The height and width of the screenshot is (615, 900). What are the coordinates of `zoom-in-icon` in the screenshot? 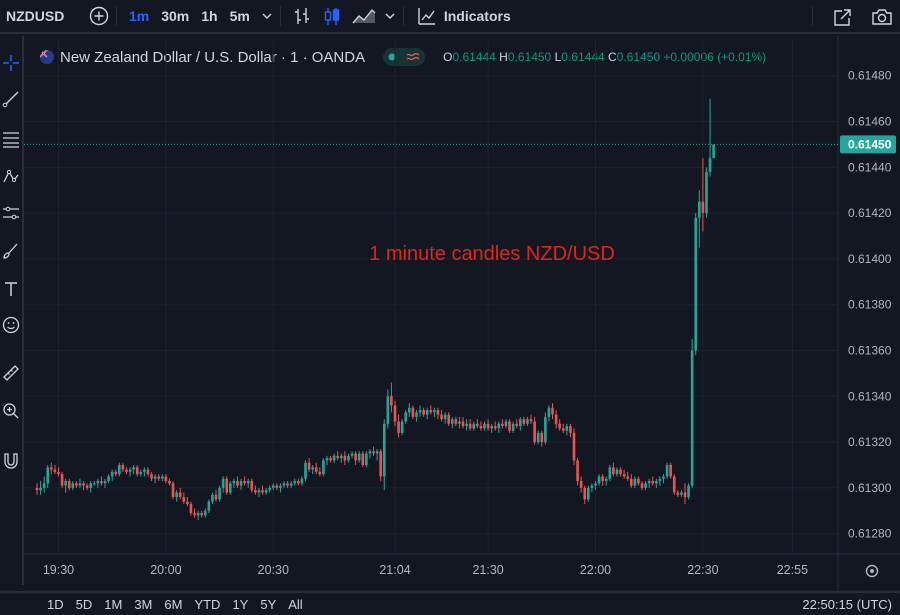 It's located at (11, 411).